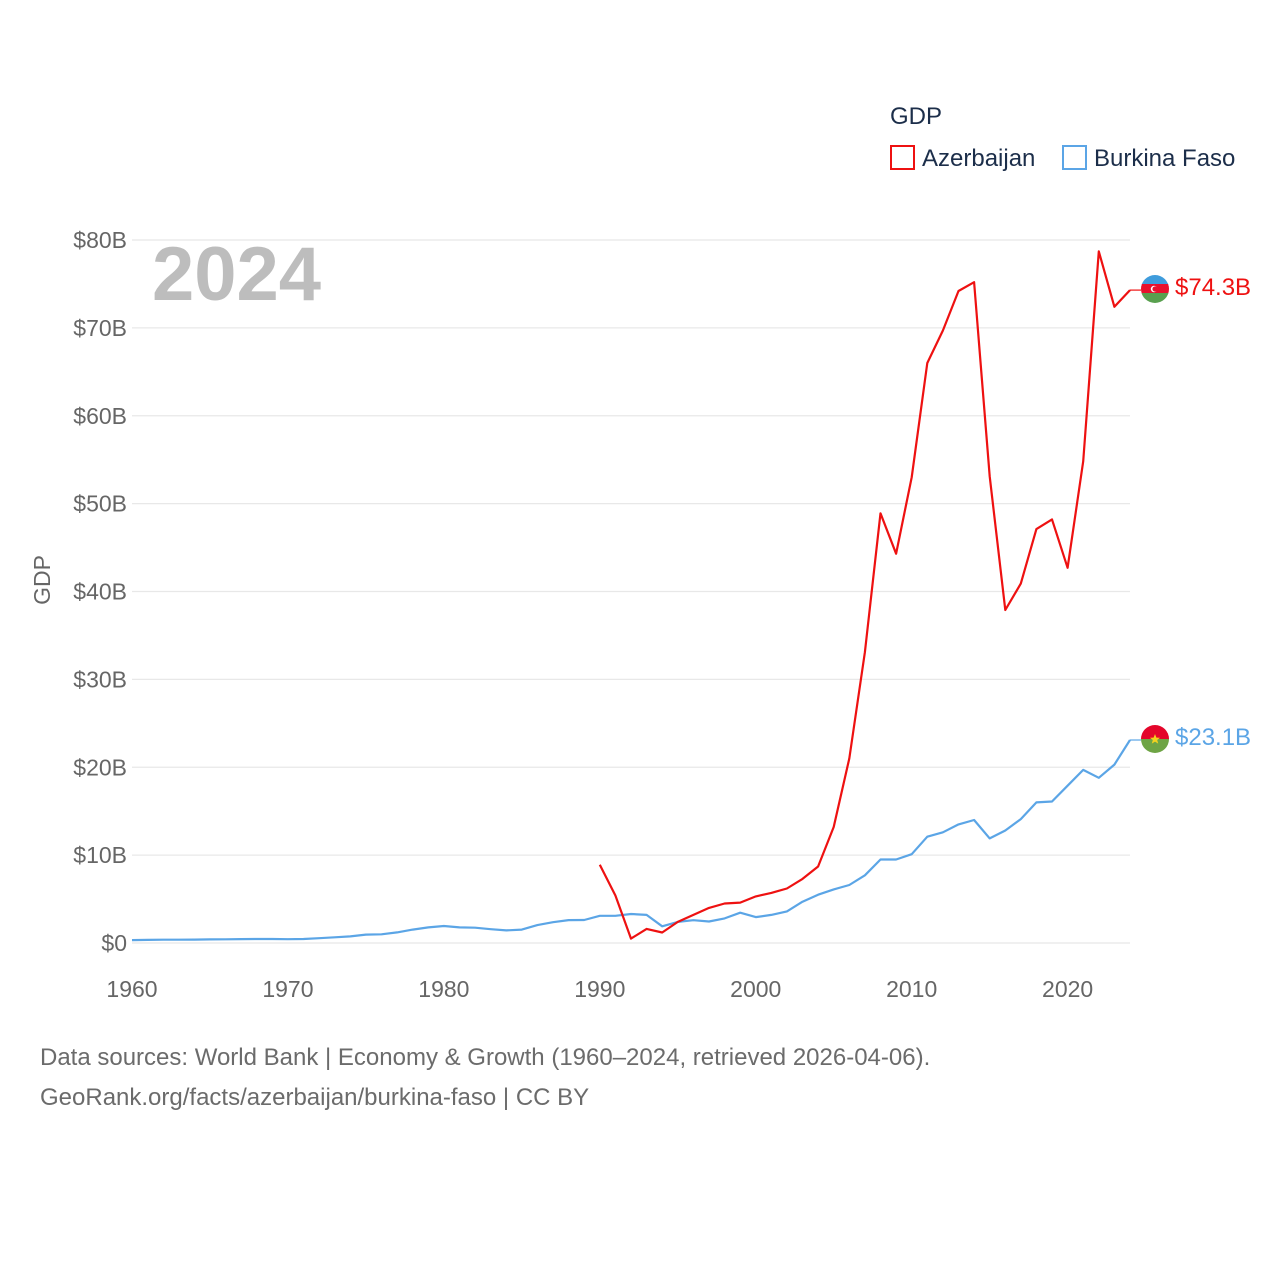 The height and width of the screenshot is (1280, 1280). What do you see at coordinates (1213, 737) in the screenshot?
I see `end-label-burkina-faso: $23.1B` at bounding box center [1213, 737].